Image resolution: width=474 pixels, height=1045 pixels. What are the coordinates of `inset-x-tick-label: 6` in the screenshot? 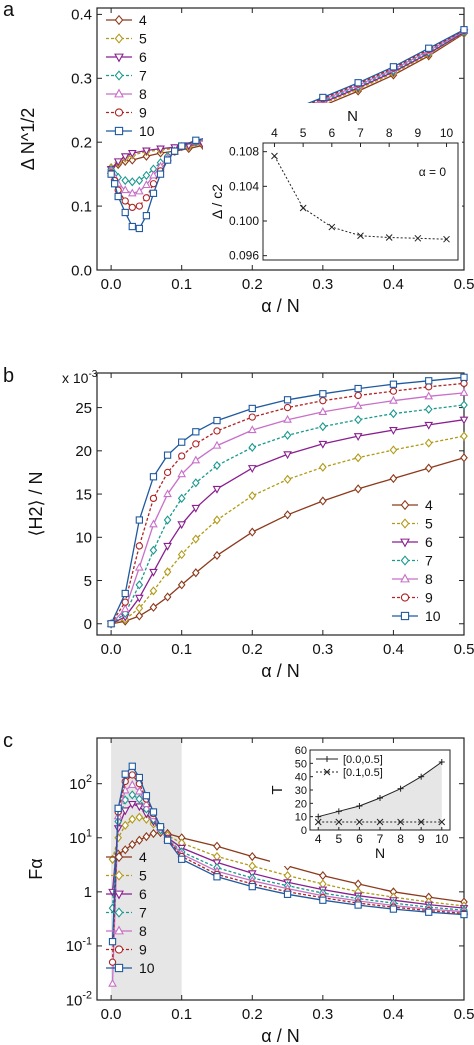 It's located at (331, 133).